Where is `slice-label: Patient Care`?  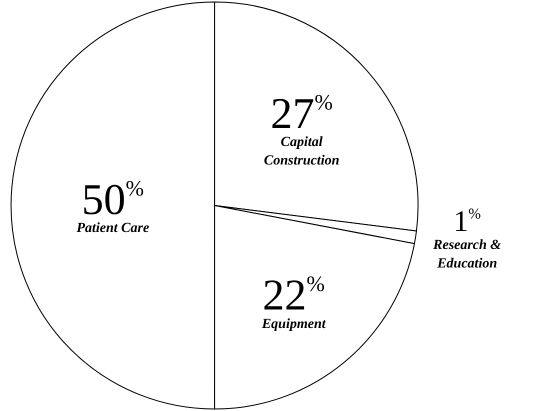
slice-label: Patient Care is located at coordinates (113, 228).